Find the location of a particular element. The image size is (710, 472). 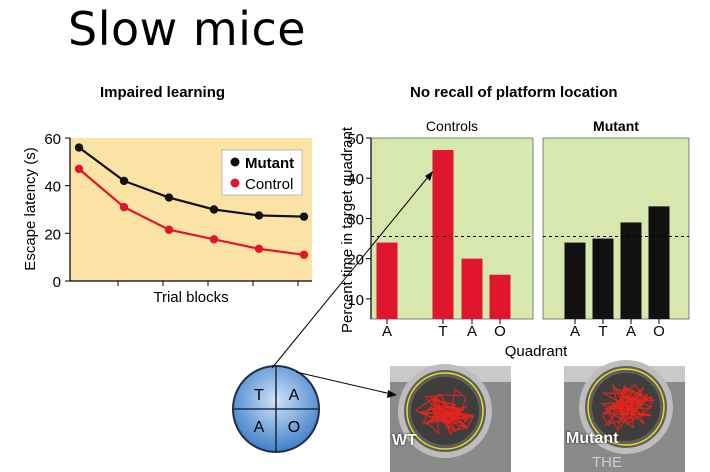

line-y-tick-label: 20 is located at coordinates (52, 234).